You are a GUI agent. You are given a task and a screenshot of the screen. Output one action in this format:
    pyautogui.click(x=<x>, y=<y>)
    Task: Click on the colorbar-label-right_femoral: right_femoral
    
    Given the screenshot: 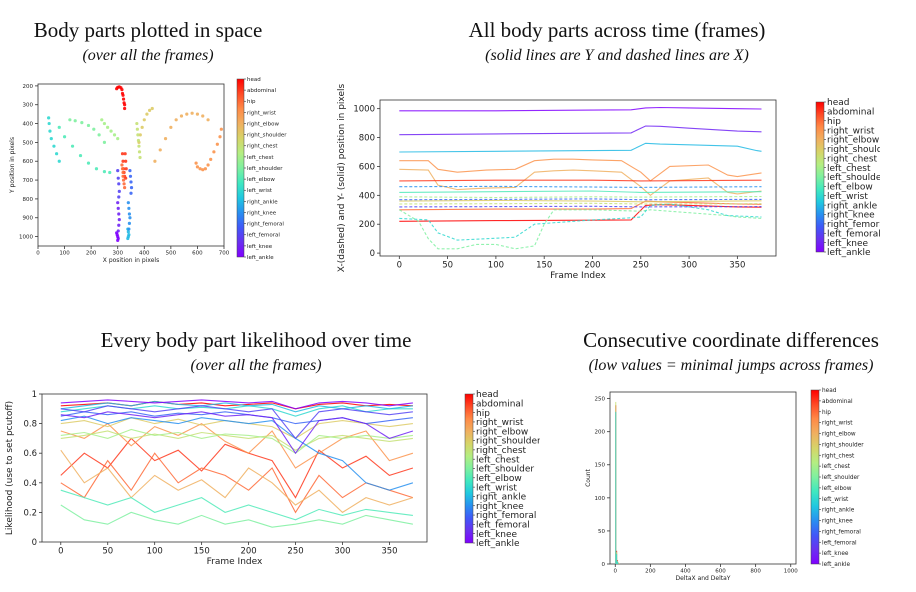 What is the action you would take?
    pyautogui.click(x=506, y=516)
    